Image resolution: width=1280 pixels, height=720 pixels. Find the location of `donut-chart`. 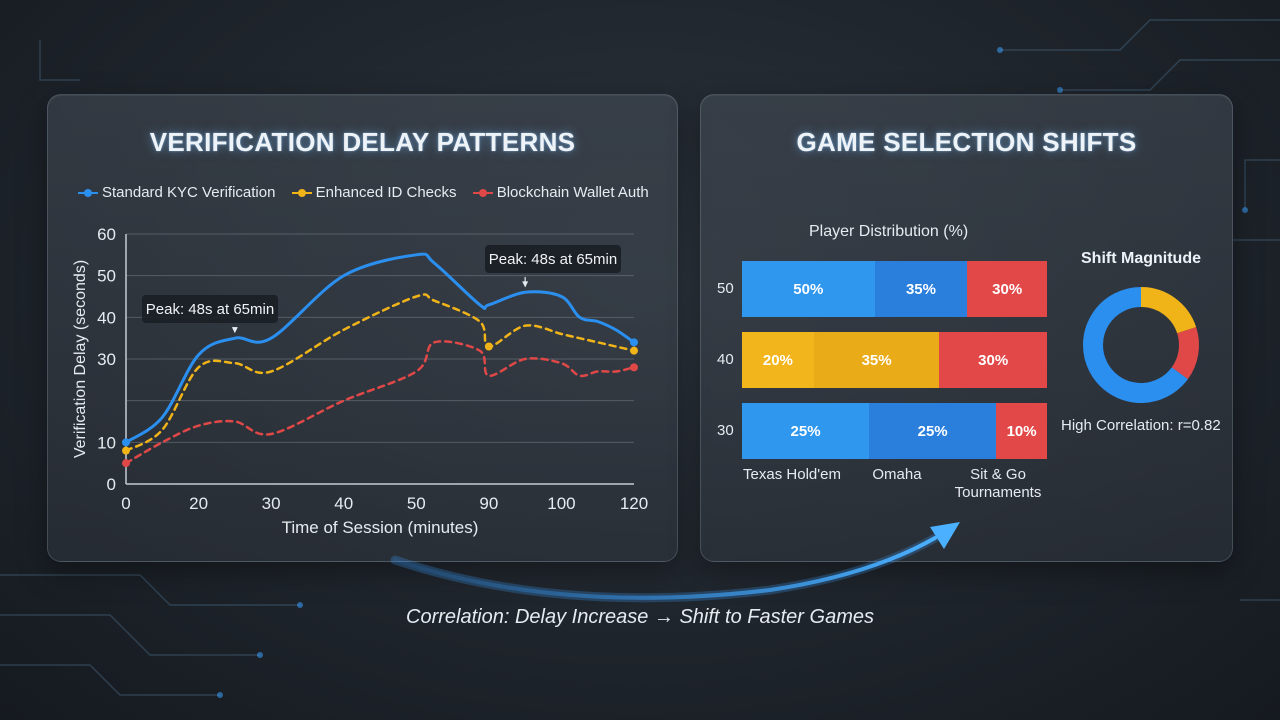

donut-chart is located at coordinates (1141, 345).